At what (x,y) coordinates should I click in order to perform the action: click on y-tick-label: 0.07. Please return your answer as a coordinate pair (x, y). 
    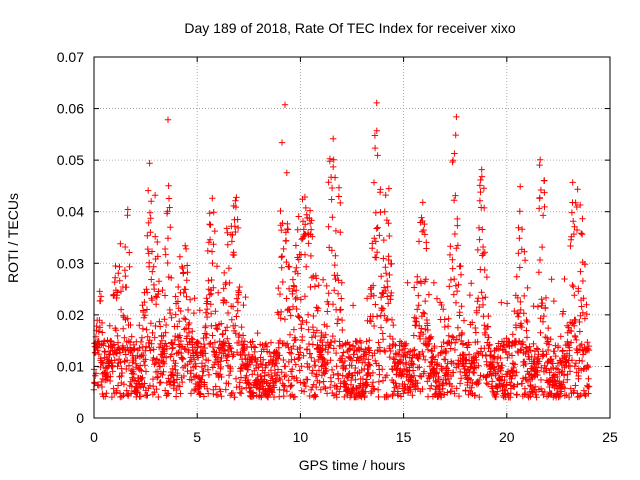
    Looking at the image, I should click on (70, 57).